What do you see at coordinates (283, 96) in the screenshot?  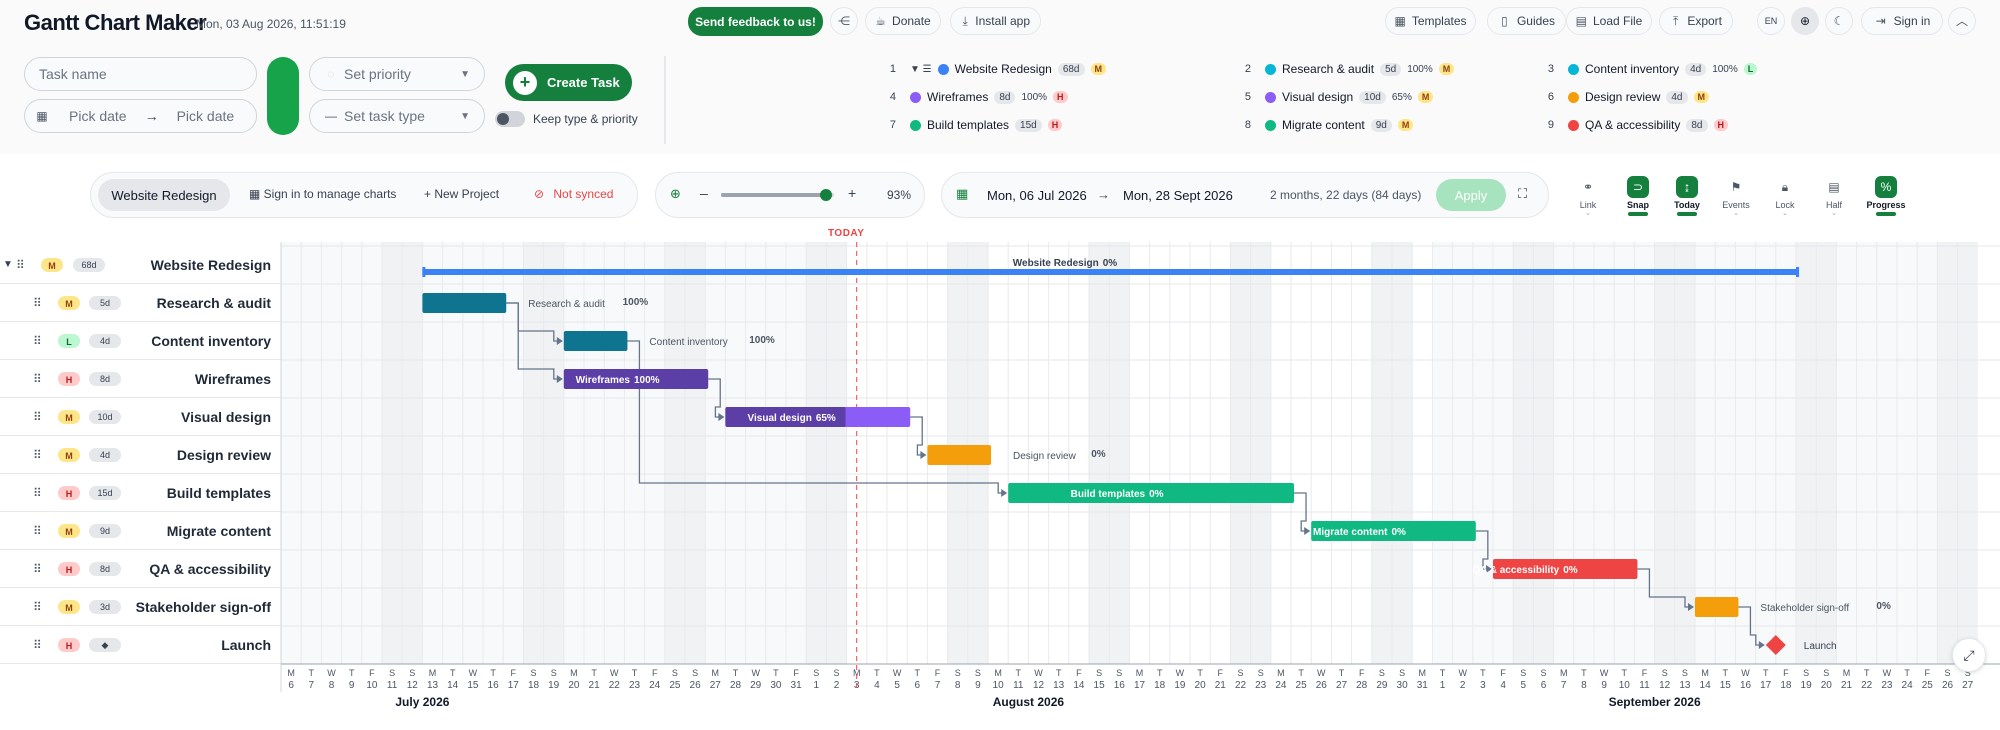 I see `task-color-picker` at bounding box center [283, 96].